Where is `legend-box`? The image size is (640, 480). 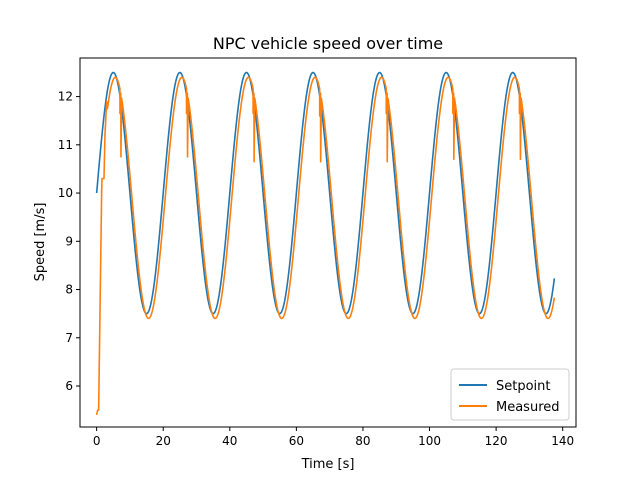
legend-box is located at coordinates (510, 394).